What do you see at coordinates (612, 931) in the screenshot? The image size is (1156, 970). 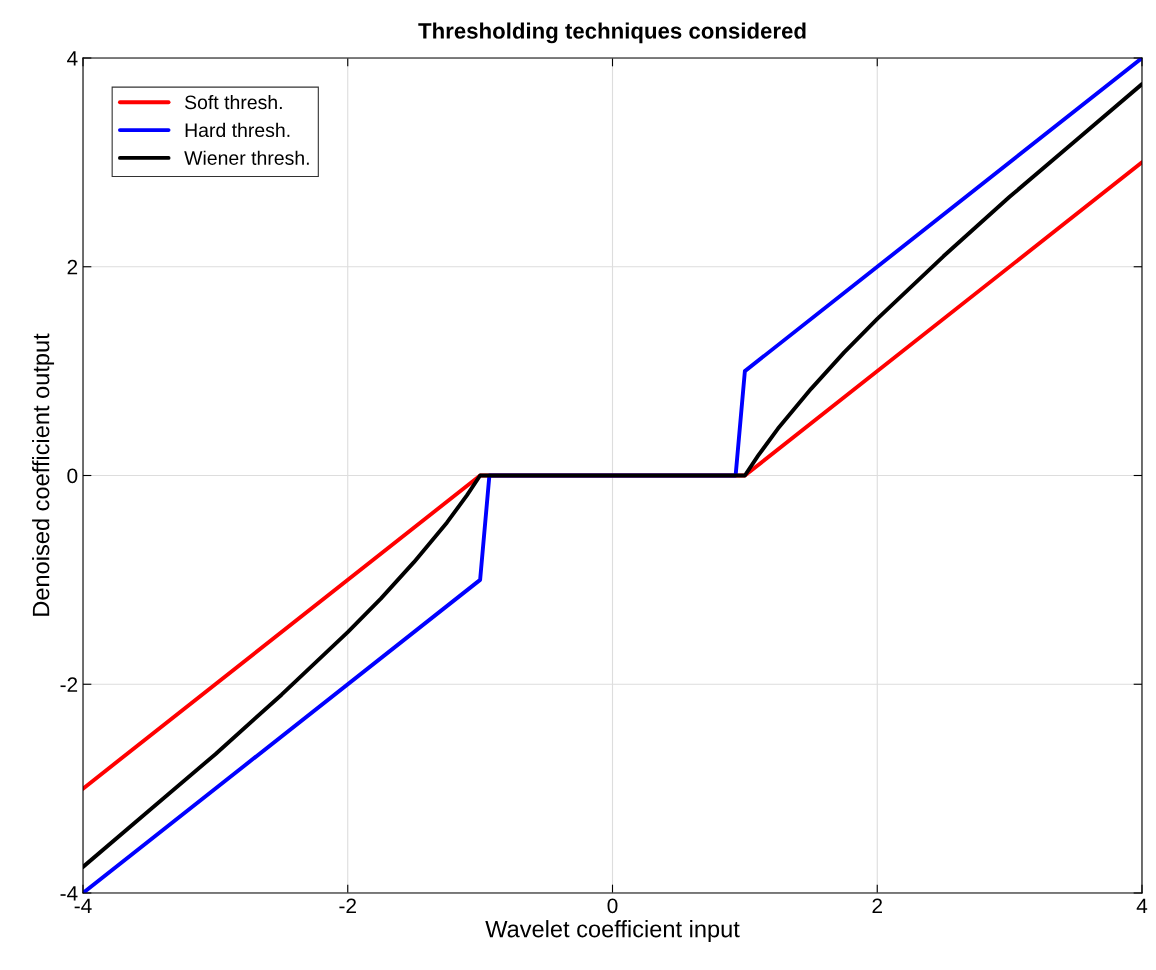 I see `x-axis-title: Wavelet coefficient input` at bounding box center [612, 931].